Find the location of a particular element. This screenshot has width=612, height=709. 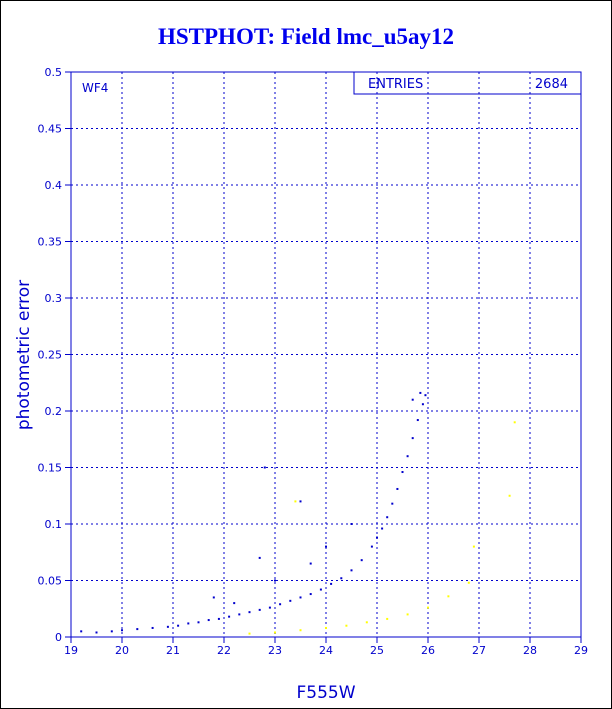

y-tick-label: 0.1 is located at coordinates (54, 524).